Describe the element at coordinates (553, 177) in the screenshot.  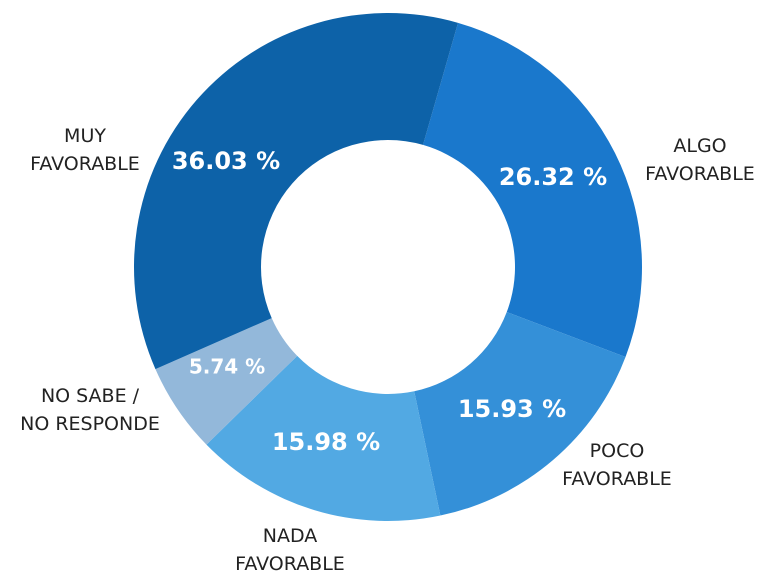
I see `value-label: 26.32 %` at that location.